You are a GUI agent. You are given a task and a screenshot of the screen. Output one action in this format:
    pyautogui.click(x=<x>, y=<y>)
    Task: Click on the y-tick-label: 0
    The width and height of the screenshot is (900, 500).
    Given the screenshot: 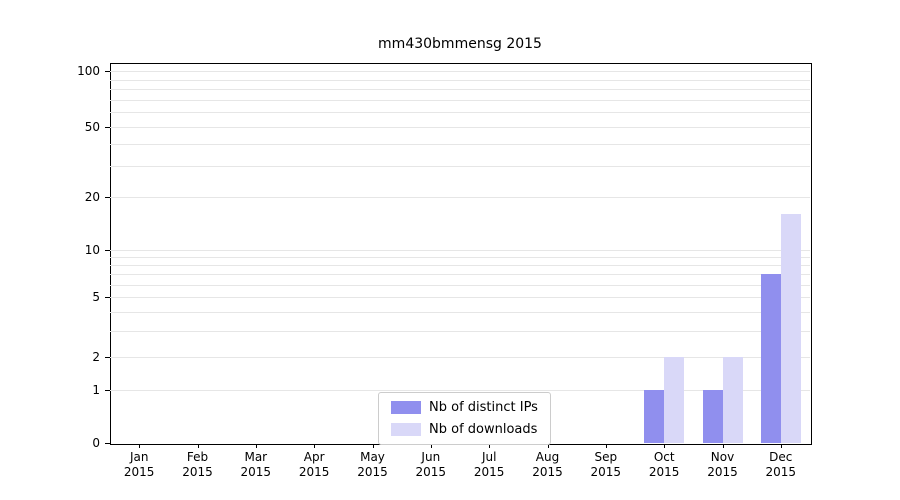 What is the action you would take?
    pyautogui.click(x=96, y=443)
    